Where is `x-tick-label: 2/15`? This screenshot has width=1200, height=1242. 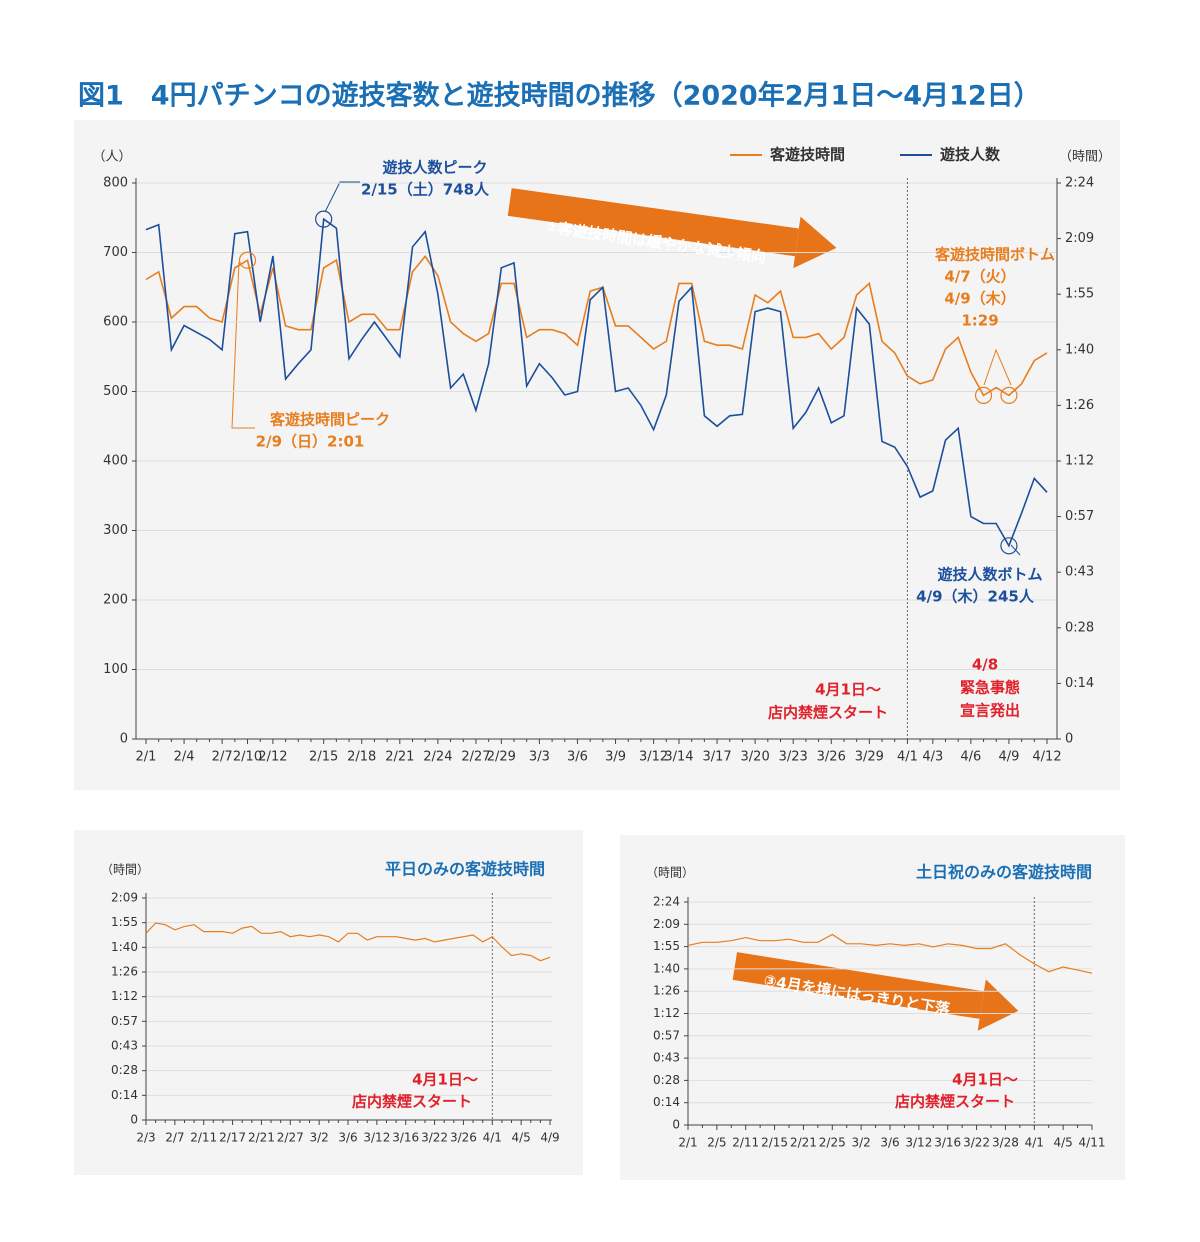
x-tick-label: 2/15 is located at coordinates (774, 1143).